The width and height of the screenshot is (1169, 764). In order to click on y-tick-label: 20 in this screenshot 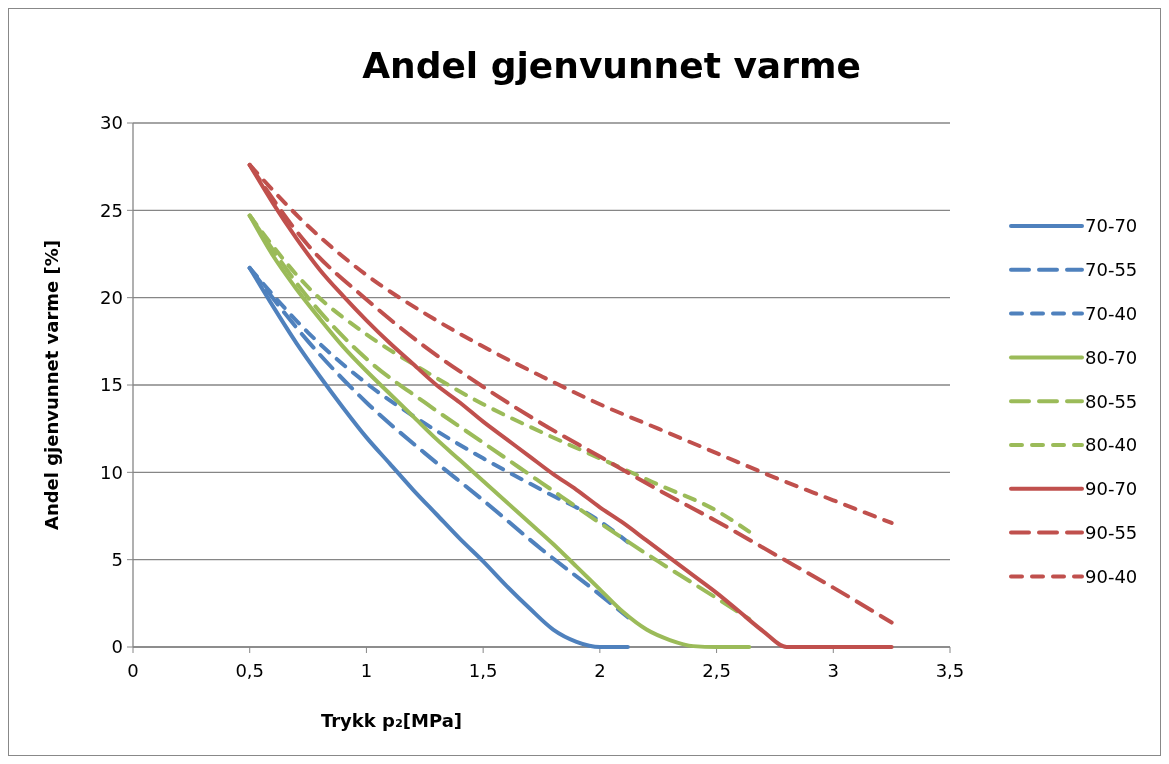, I will do `click(111, 297)`.